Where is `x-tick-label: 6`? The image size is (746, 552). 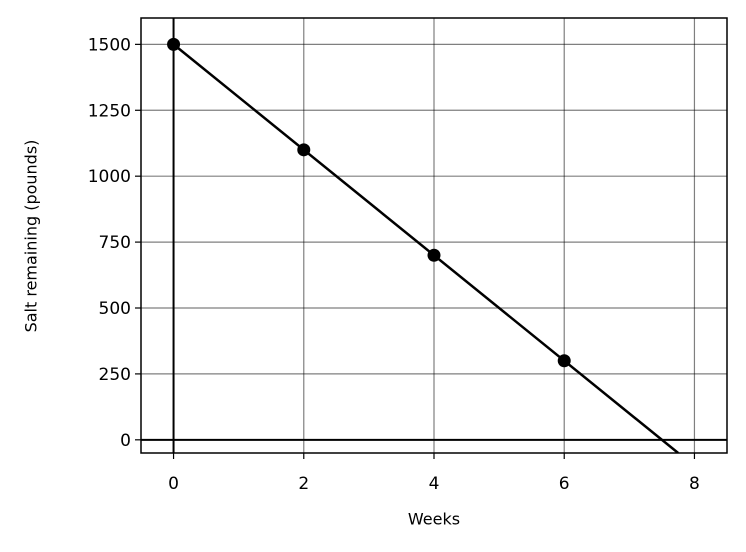 x-tick-label: 6 is located at coordinates (564, 484).